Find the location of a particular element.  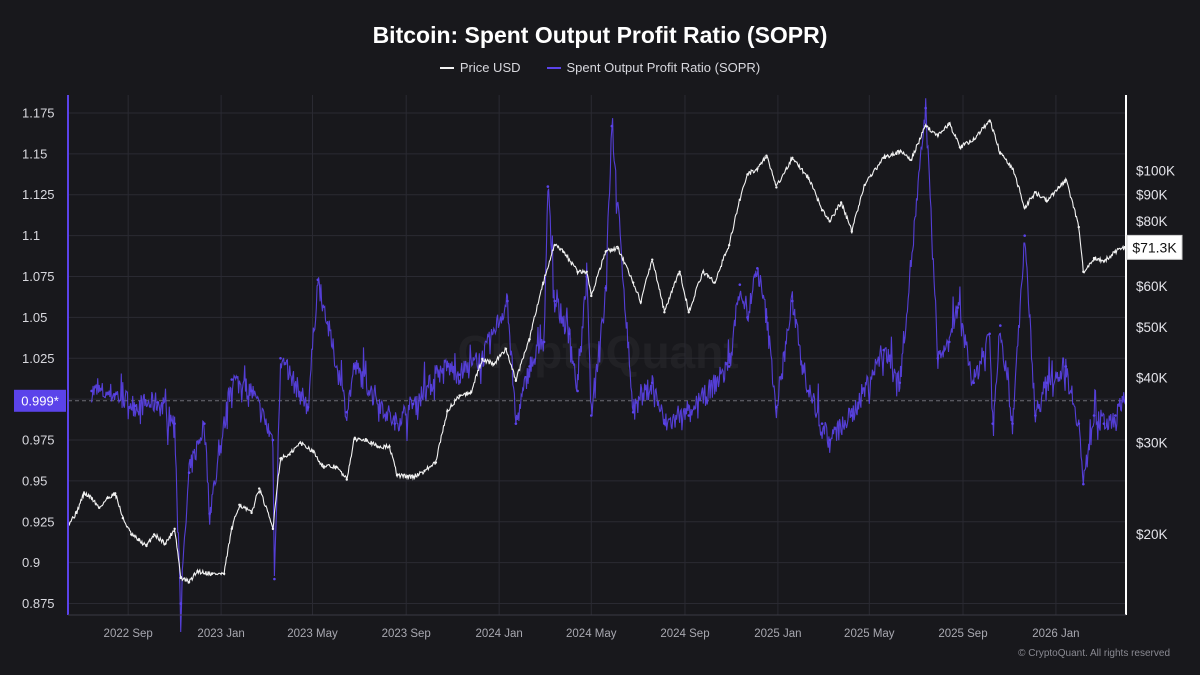

left-tick-label-1: 0.9 is located at coordinates (31, 562).